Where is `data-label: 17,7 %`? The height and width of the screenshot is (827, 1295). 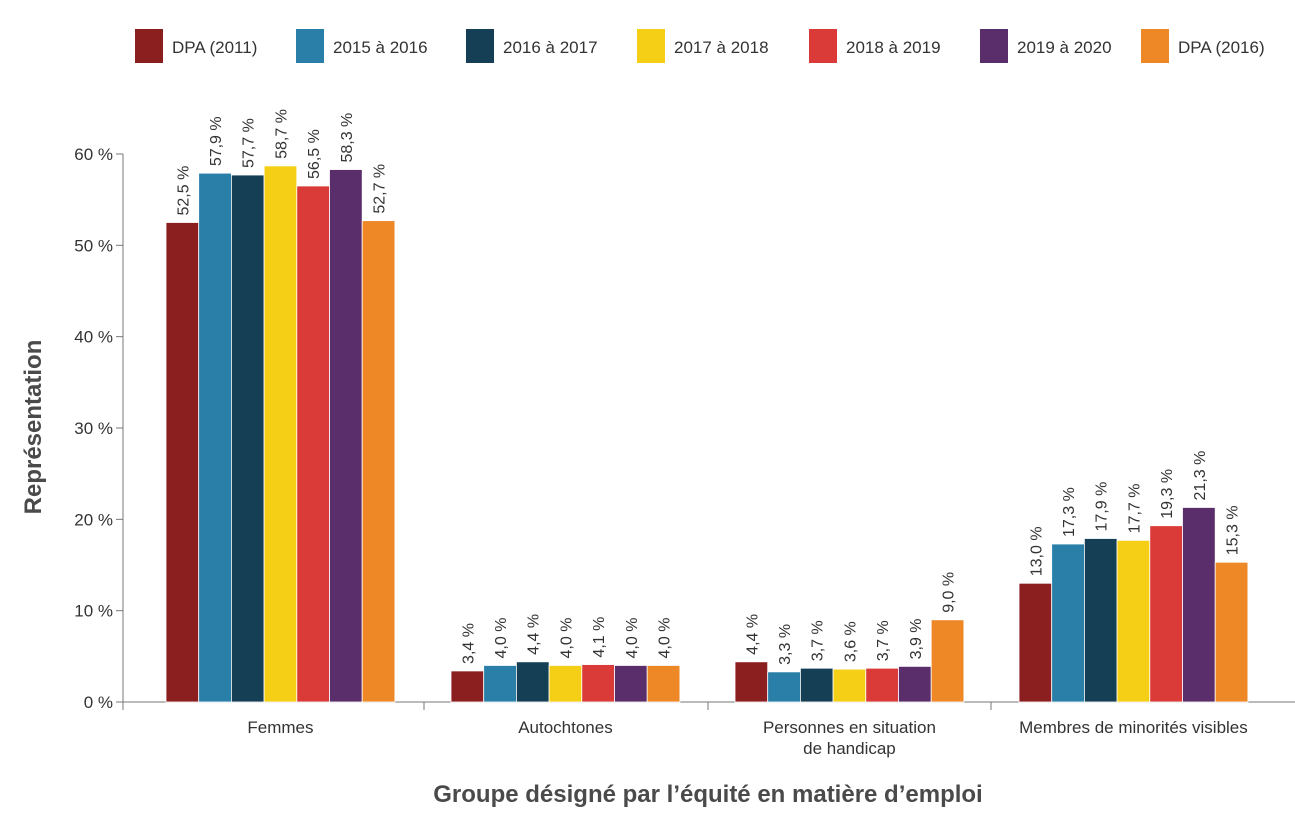
data-label: 17,7 % is located at coordinates (1134, 509).